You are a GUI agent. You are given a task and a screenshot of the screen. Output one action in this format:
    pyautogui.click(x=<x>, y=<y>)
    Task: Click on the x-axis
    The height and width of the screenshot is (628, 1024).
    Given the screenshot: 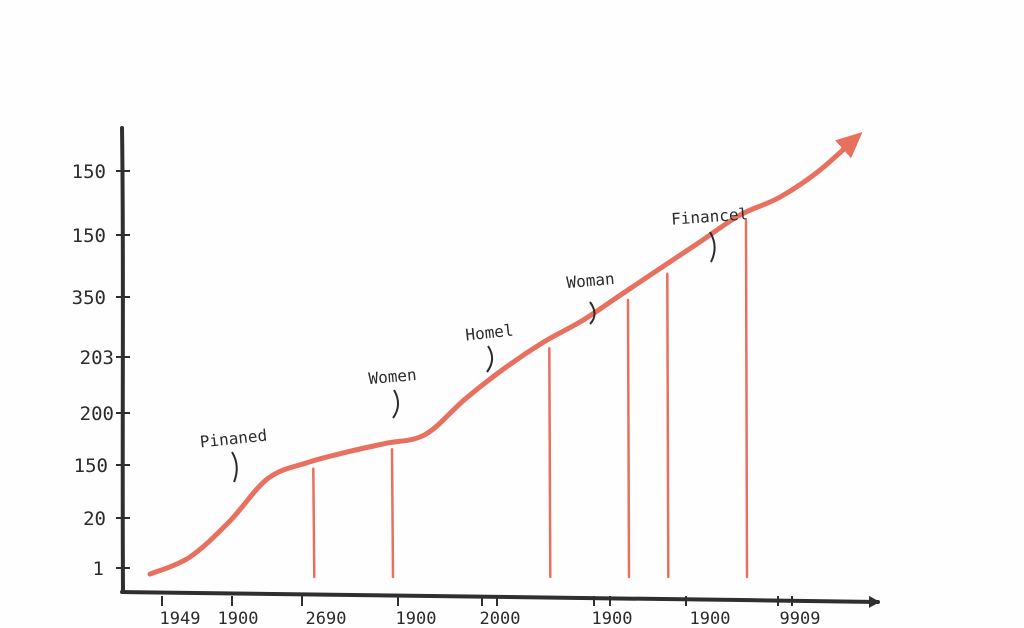 What is the action you would take?
    pyautogui.click(x=500, y=599)
    